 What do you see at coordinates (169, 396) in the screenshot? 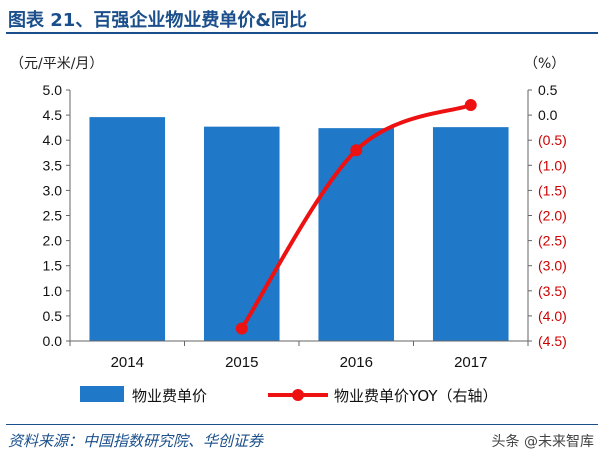
I see `legend-label-bar: 物业费单价` at bounding box center [169, 396].